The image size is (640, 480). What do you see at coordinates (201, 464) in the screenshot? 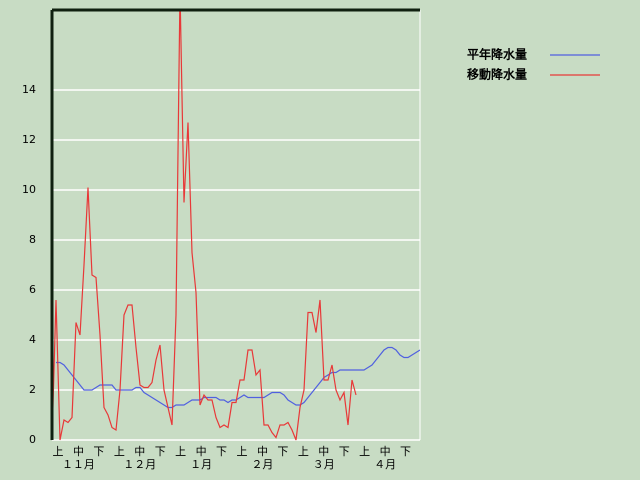
I see `month-label: １月` at bounding box center [201, 464].